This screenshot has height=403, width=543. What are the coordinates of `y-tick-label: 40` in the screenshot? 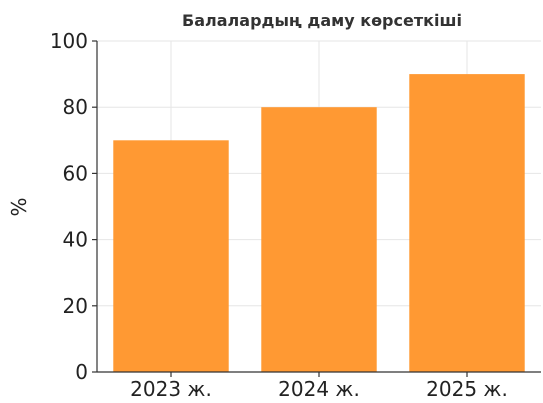 It's located at (75, 240).